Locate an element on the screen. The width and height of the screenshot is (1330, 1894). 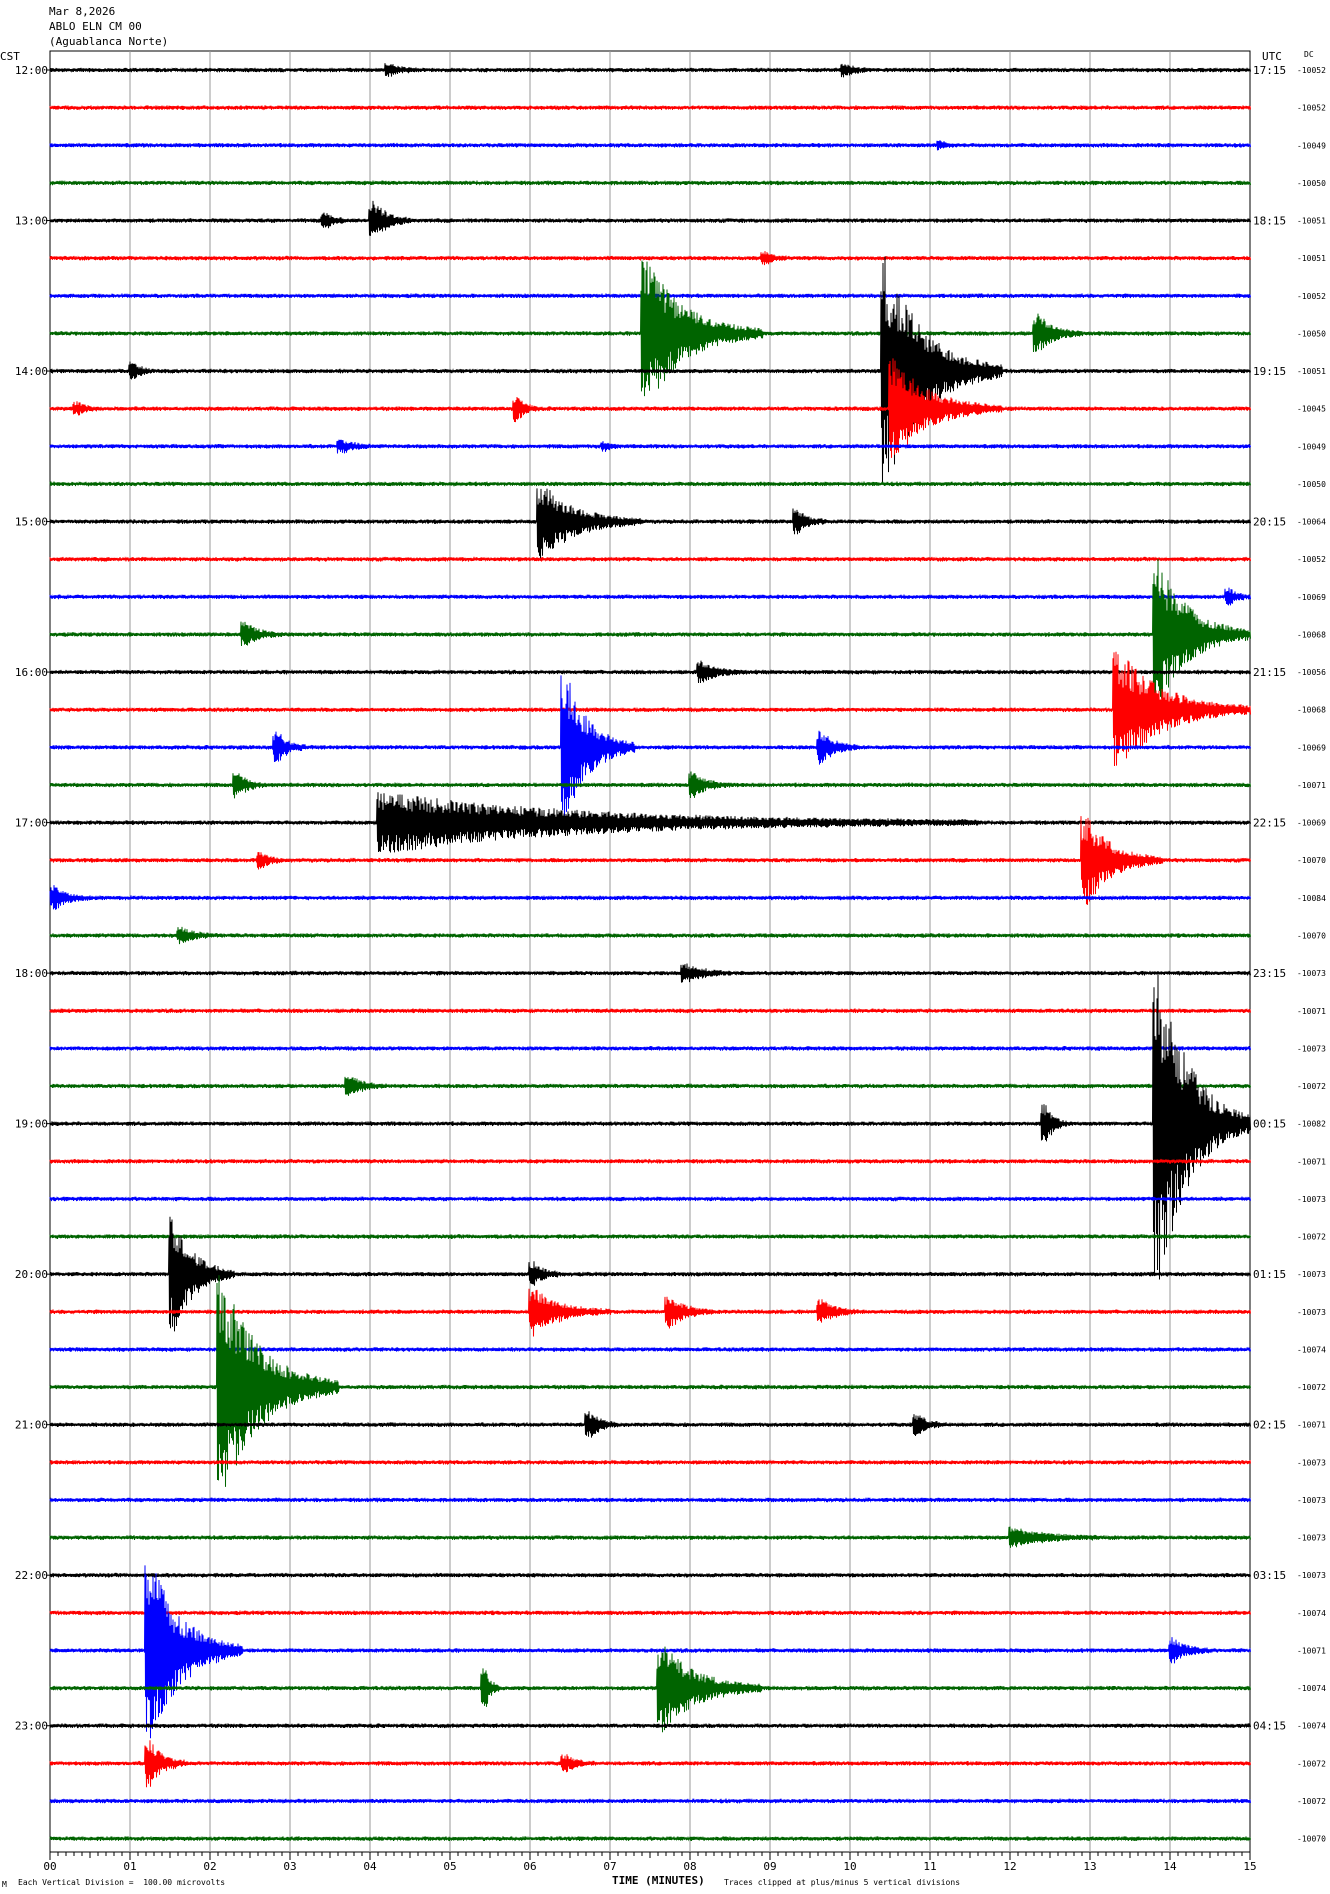
dc-offset-label: -10064 is located at coordinates (1311, 522).